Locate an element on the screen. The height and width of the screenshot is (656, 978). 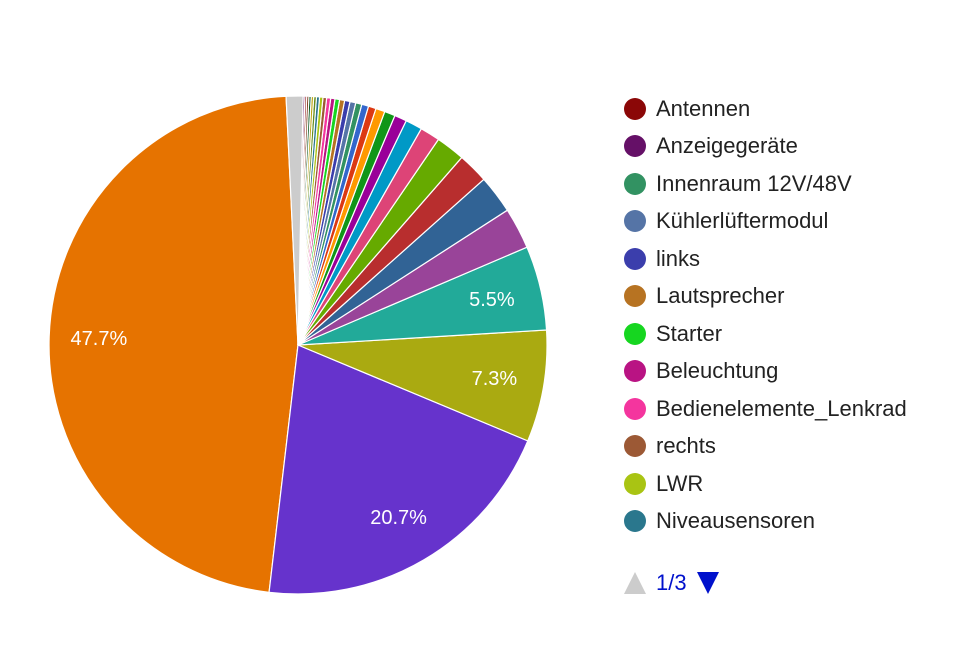
triangle-down-icon is located at coordinates (707, 583).